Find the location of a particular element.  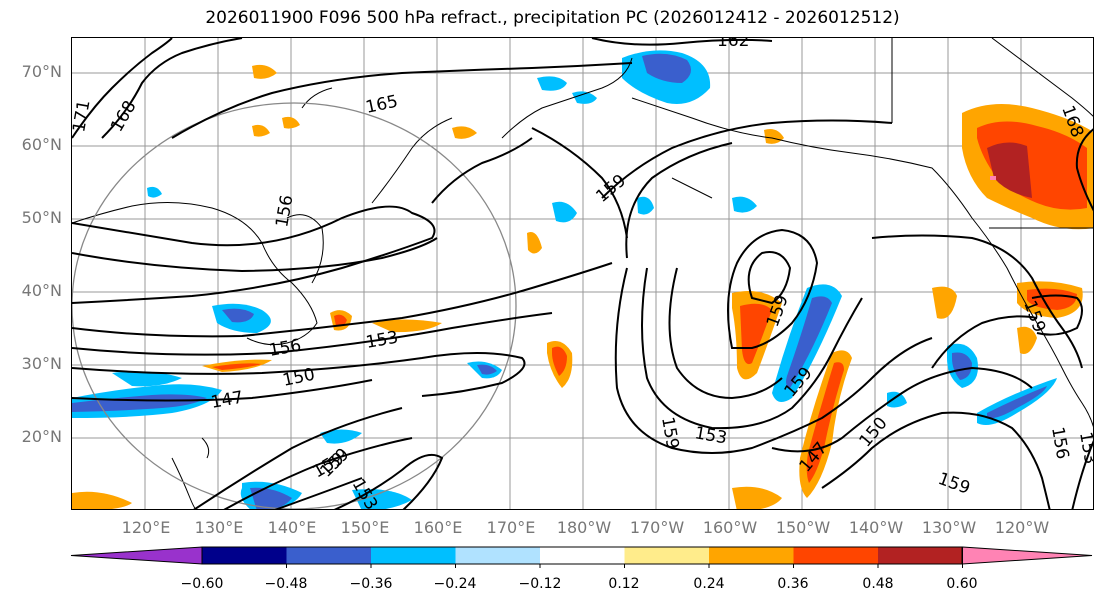

lon-label: 160°E is located at coordinates (438, 527).